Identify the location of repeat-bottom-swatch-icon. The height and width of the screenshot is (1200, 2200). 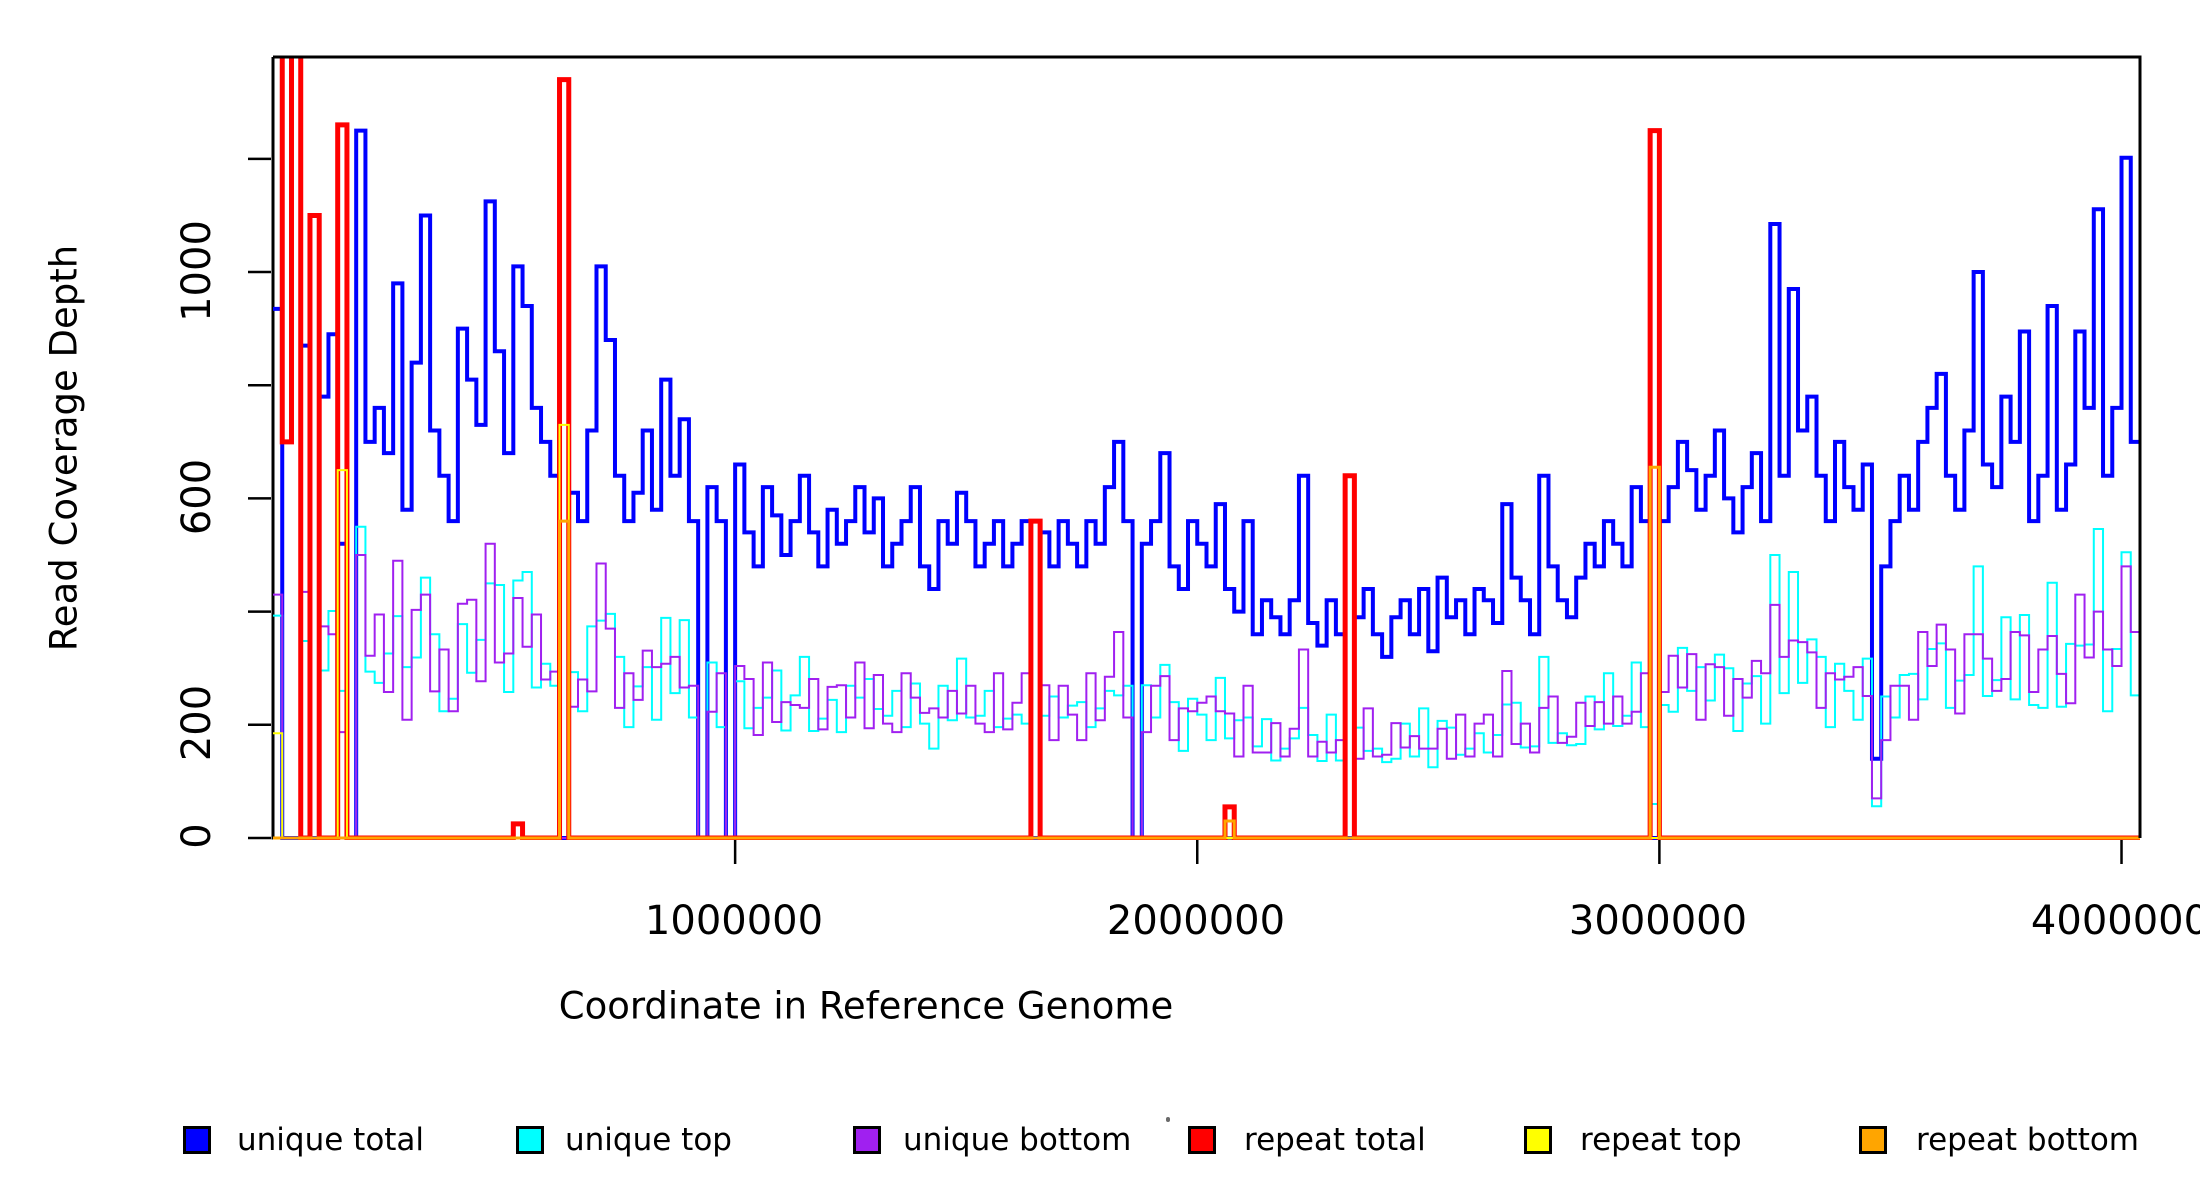
(1873, 1140).